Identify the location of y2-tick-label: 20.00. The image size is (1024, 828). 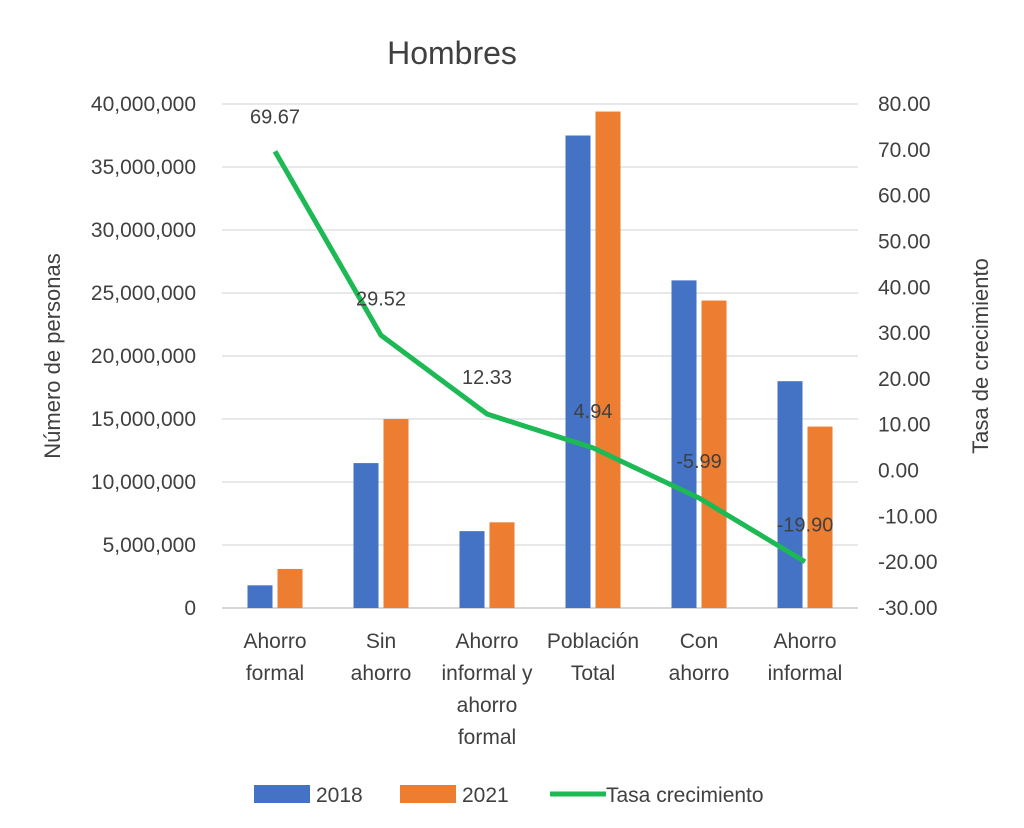
(904, 379).